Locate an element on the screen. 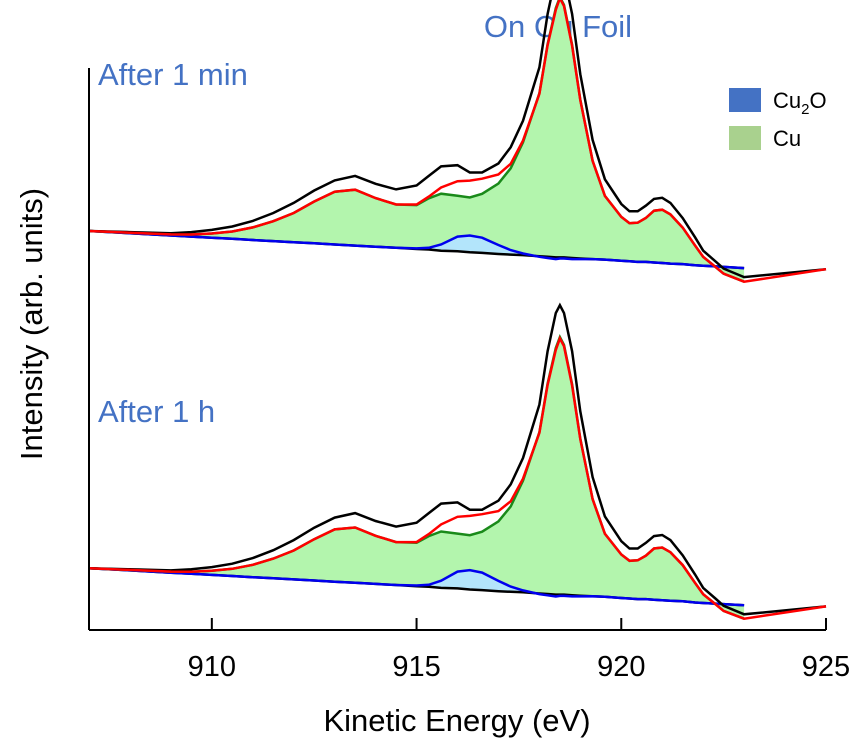 The image size is (861, 748). legend-label-1: Cu2O is located at coordinates (800, 103).